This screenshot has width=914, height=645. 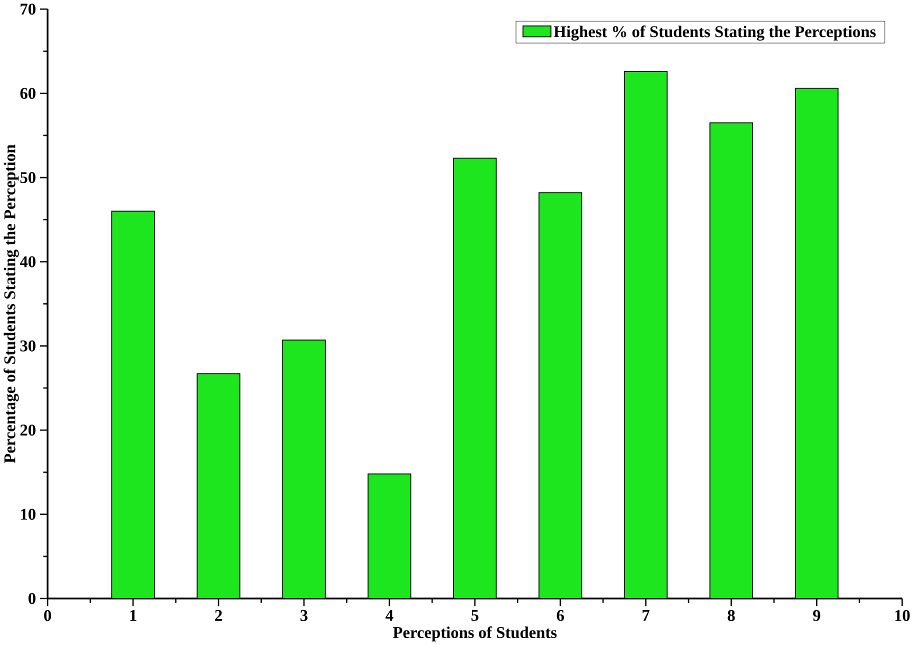 I want to click on x-tick-label: 1, so click(x=133, y=615).